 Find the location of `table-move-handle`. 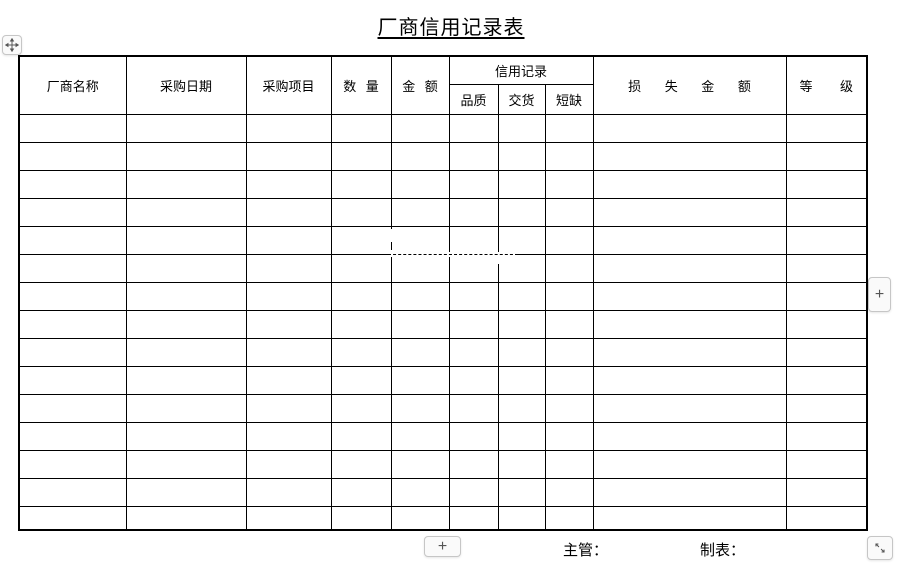

table-move-handle is located at coordinates (12, 45).